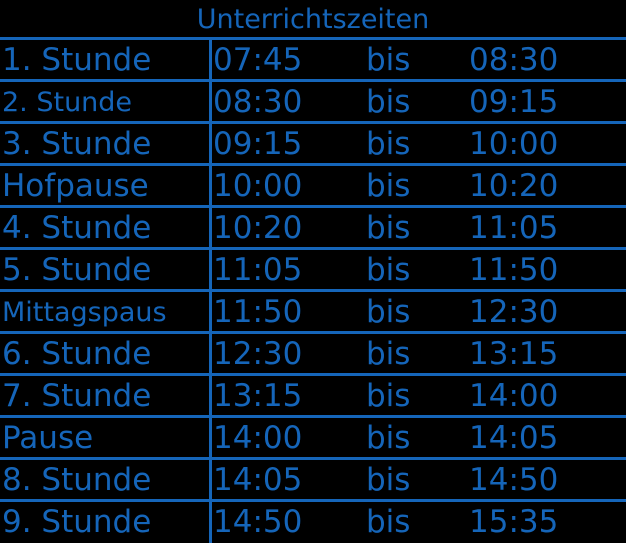 The image size is (626, 543). Describe the element at coordinates (84, 312) in the screenshot. I see `period-label: Mittagspaus` at that location.